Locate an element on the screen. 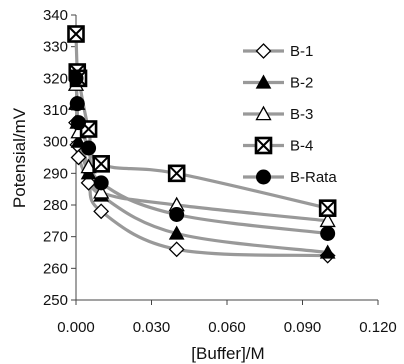 This screenshot has width=404, height=364. y-tick-label: 270 is located at coordinates (55, 237).